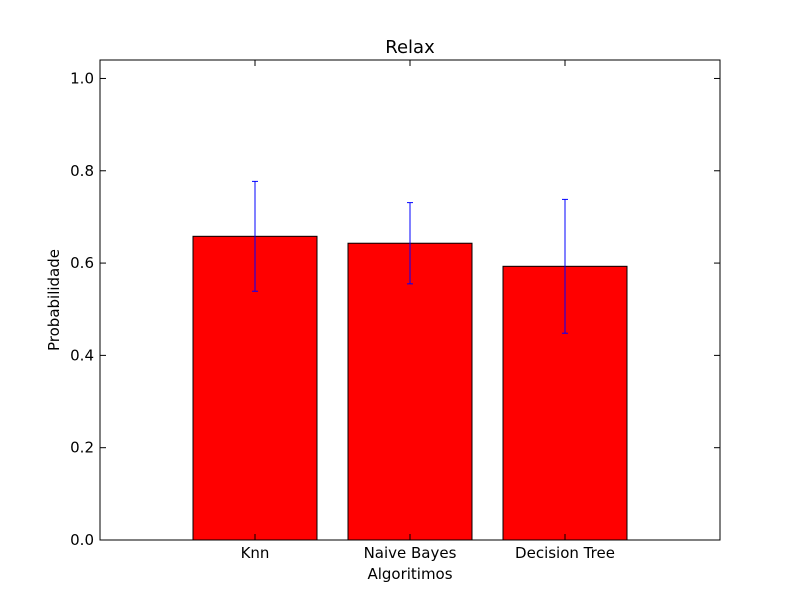 Image resolution: width=800 pixels, height=600 pixels. I want to click on y-tick-label-1: 0.2, so click(82, 448).